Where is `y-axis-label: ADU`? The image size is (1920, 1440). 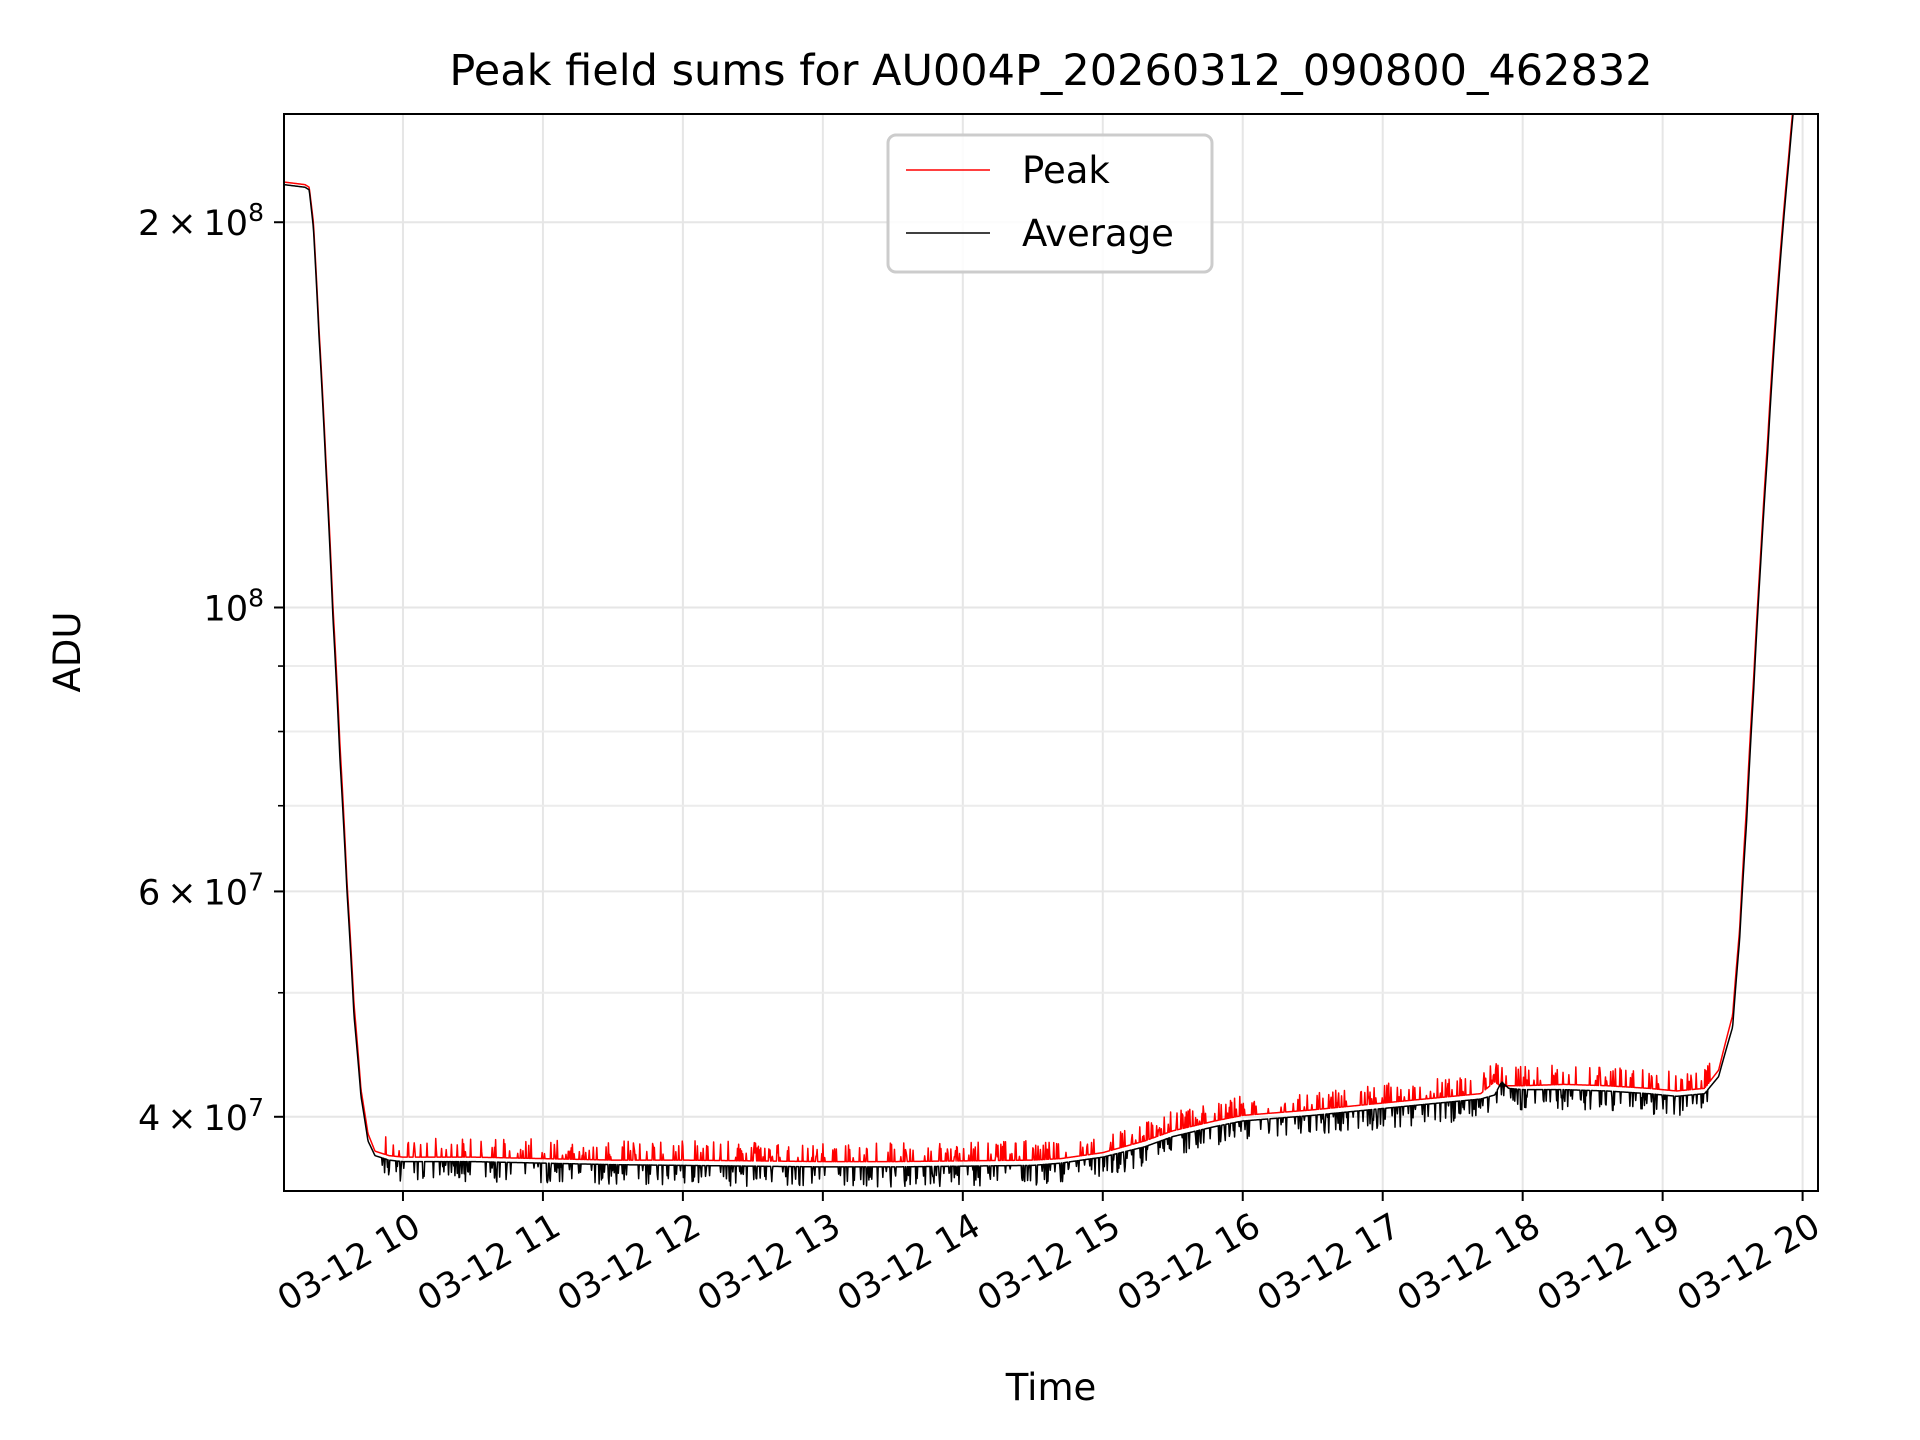
y-axis-label: ADU is located at coordinates (67, 652).